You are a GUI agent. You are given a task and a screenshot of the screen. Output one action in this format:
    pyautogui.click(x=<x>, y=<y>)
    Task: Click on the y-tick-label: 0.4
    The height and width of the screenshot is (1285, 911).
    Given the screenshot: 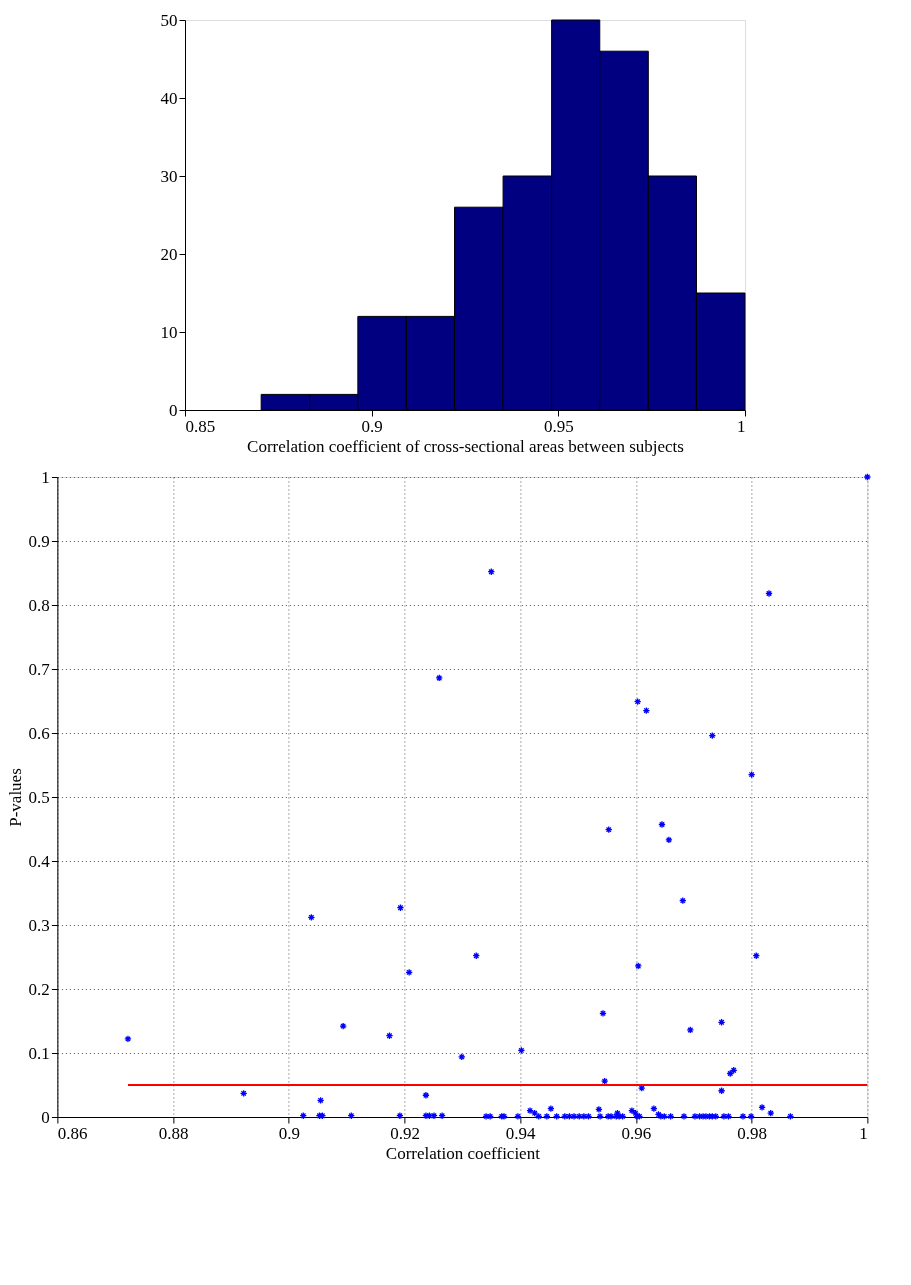 What is the action you would take?
    pyautogui.click(x=39, y=861)
    